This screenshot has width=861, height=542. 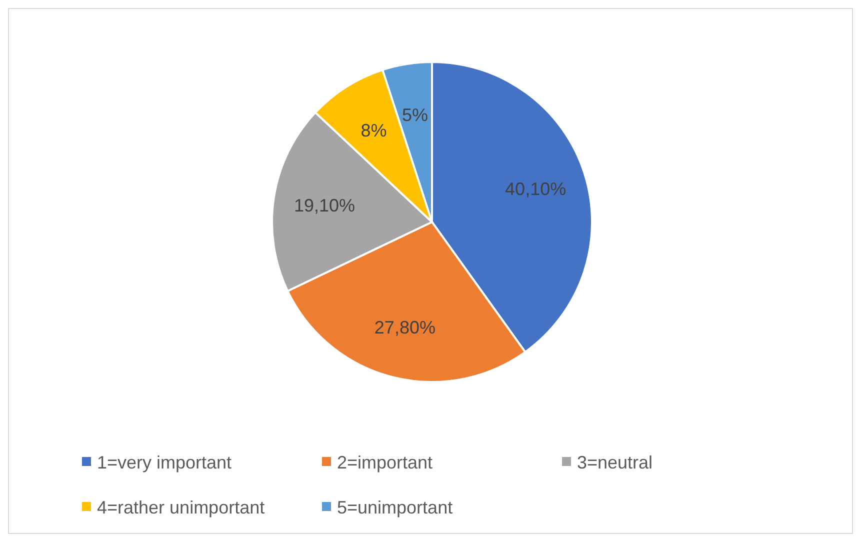 I want to click on data-label: 40,10%, so click(x=535, y=189).